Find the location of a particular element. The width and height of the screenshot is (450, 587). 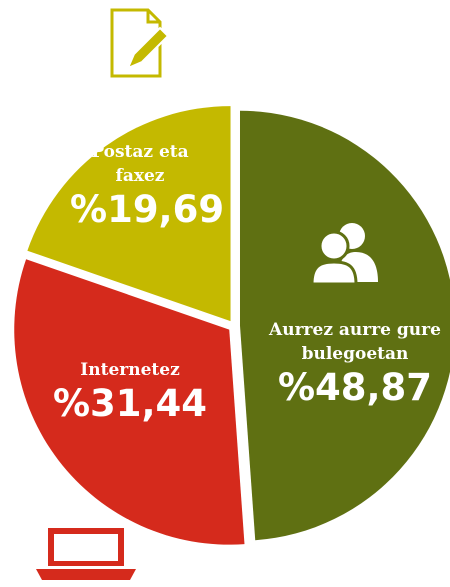

person-head is located at coordinates (334, 246).